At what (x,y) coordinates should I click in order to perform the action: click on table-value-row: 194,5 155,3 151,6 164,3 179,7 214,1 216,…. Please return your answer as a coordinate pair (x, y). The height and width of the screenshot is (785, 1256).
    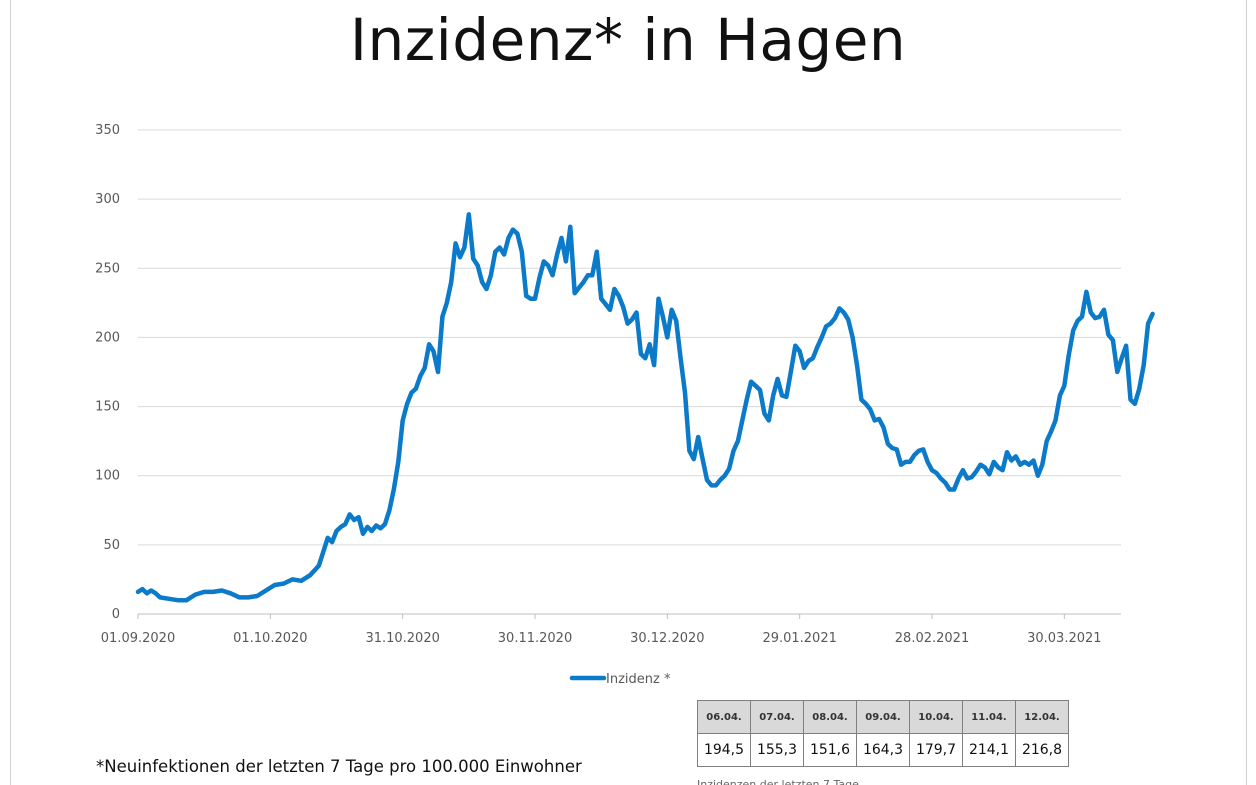
    Looking at the image, I should click on (883, 750).